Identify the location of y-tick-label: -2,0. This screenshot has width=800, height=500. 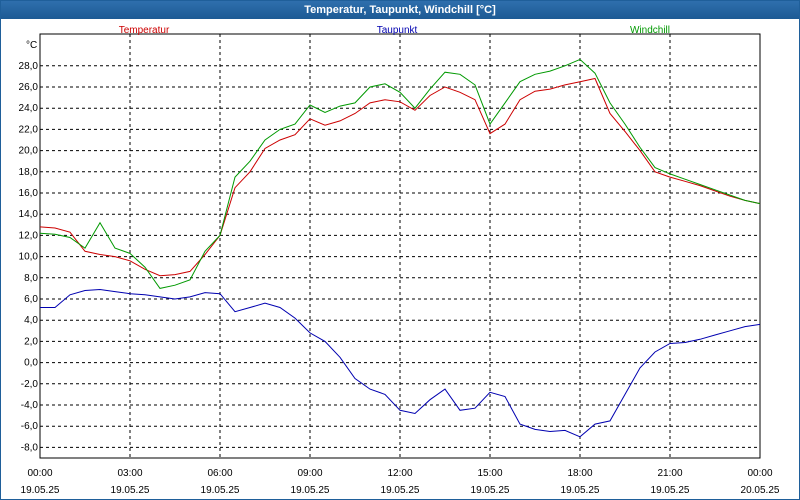
(30, 384).